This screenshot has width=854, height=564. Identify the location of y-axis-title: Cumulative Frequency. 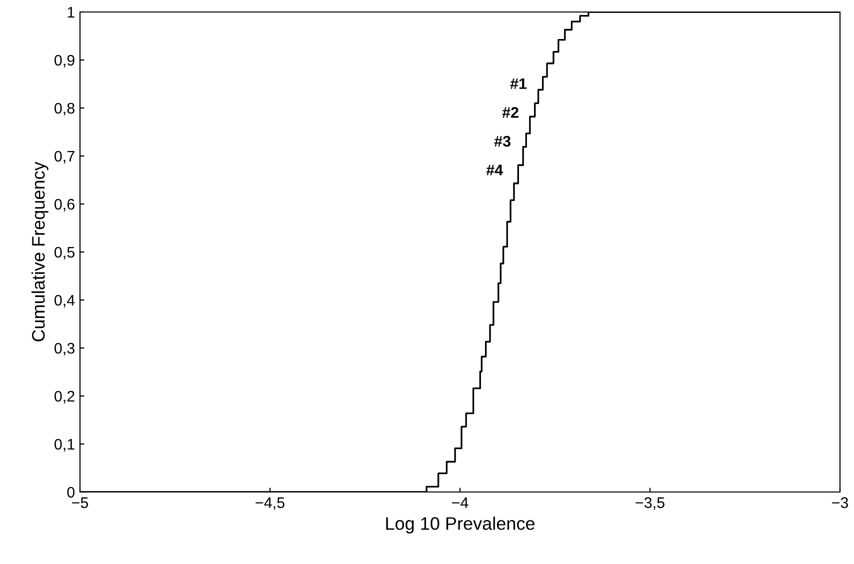
(40, 252).